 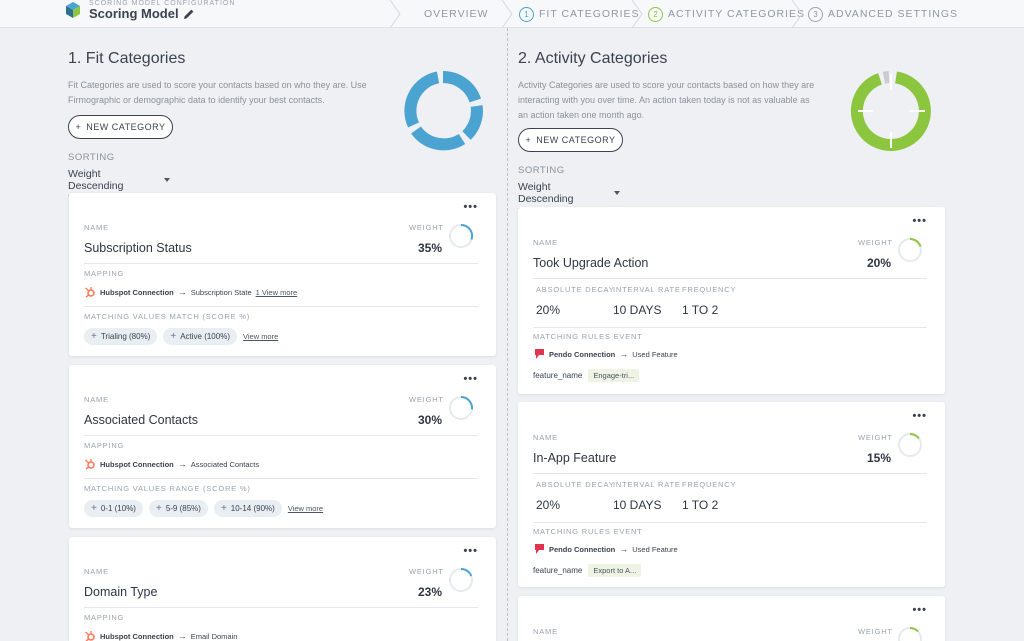 I want to click on step-overview-label: OVERVIEW, so click(x=456, y=14).